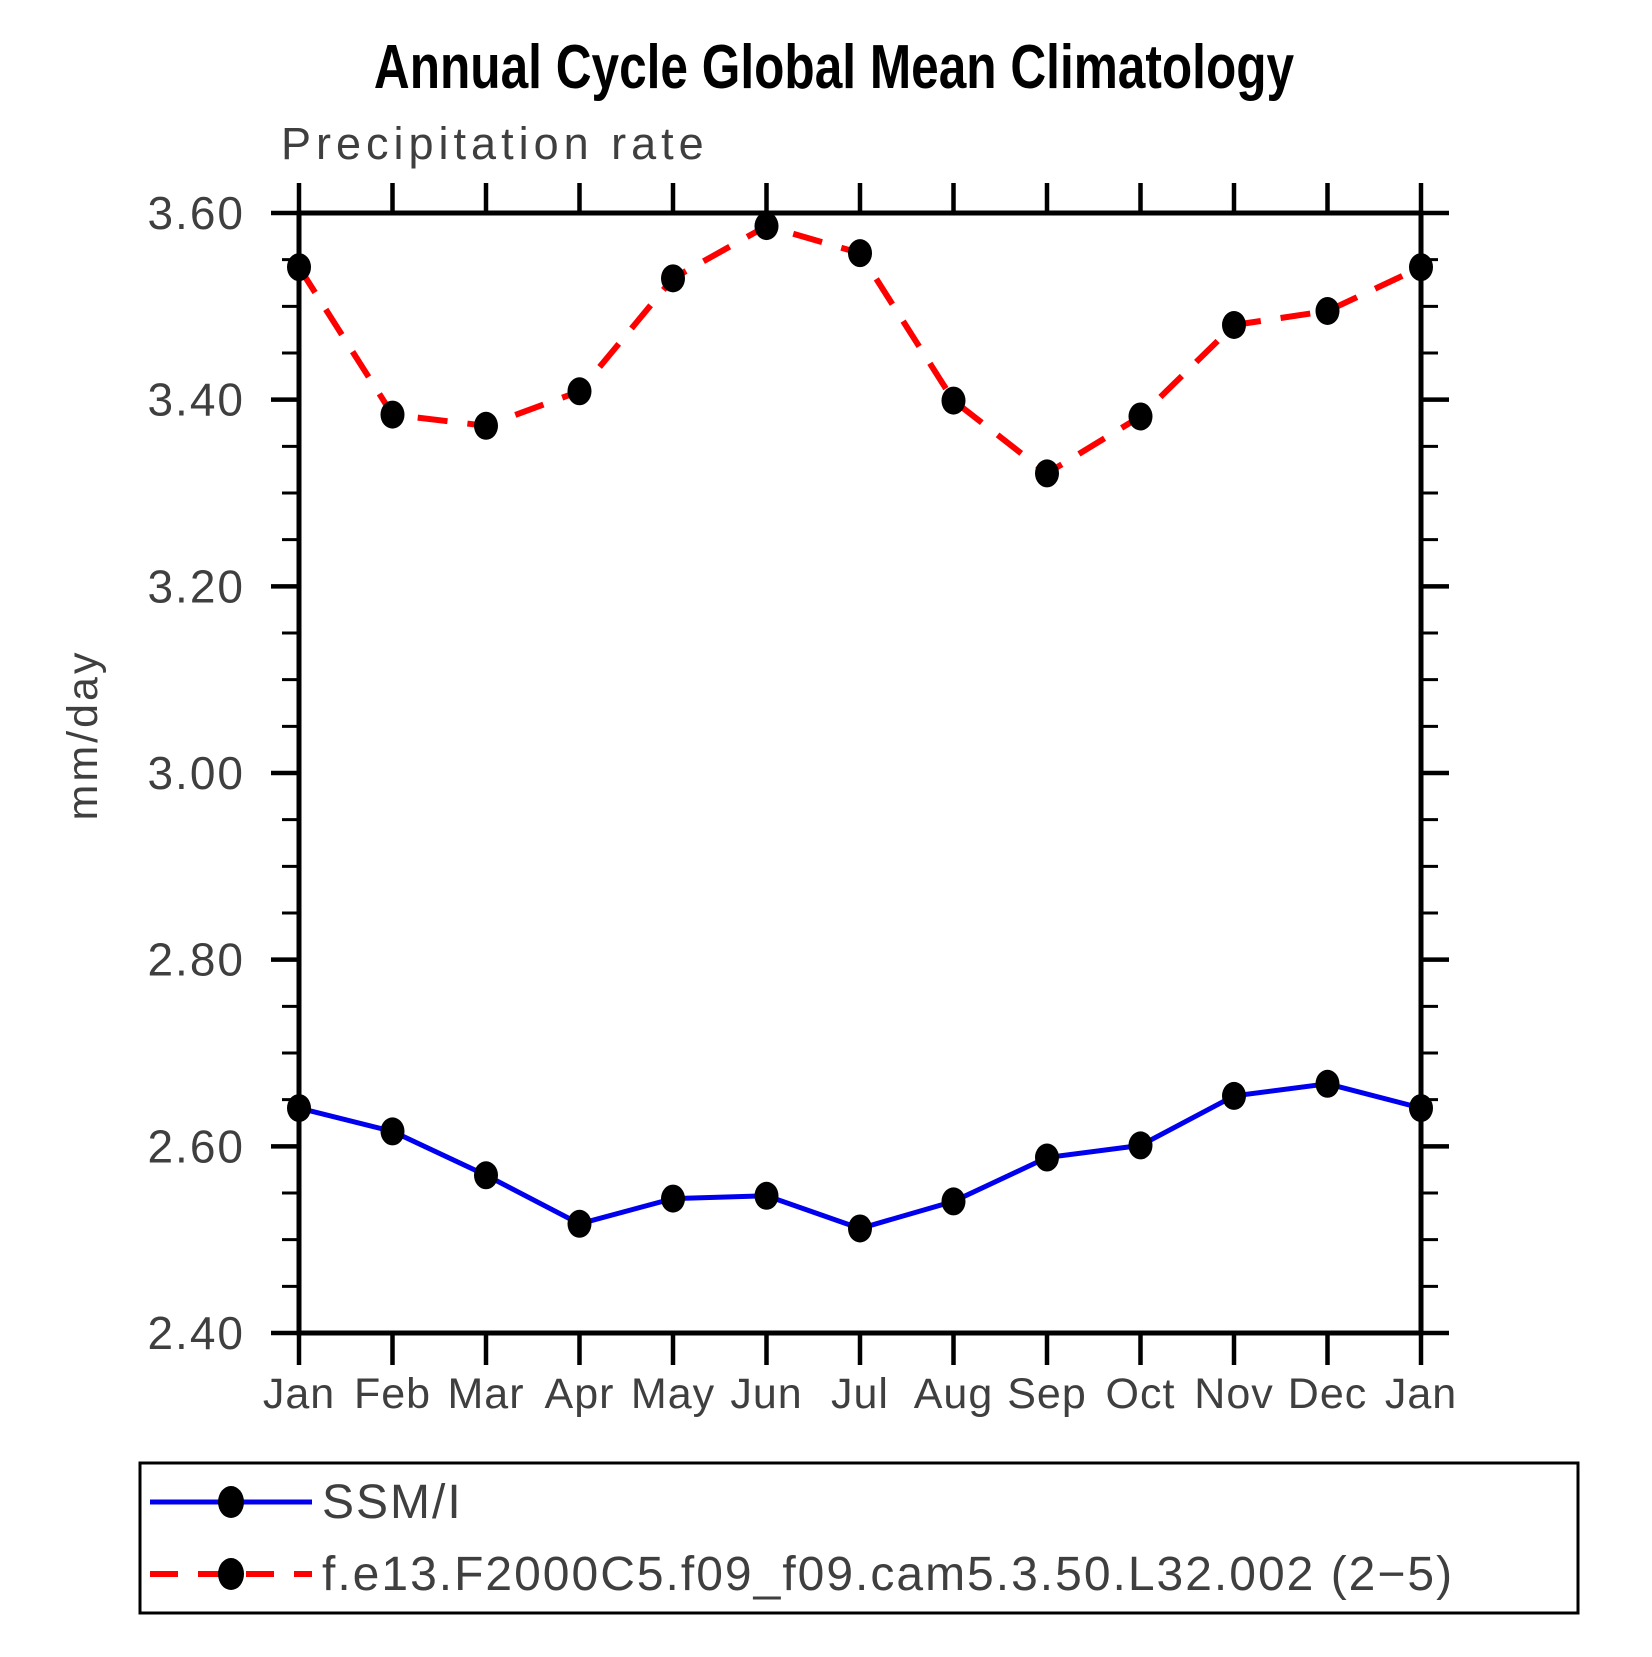 Image resolution: width=1652 pixels, height=1657 pixels. What do you see at coordinates (953, 400) in the screenshot?
I see `data-point-1-Aug` at bounding box center [953, 400].